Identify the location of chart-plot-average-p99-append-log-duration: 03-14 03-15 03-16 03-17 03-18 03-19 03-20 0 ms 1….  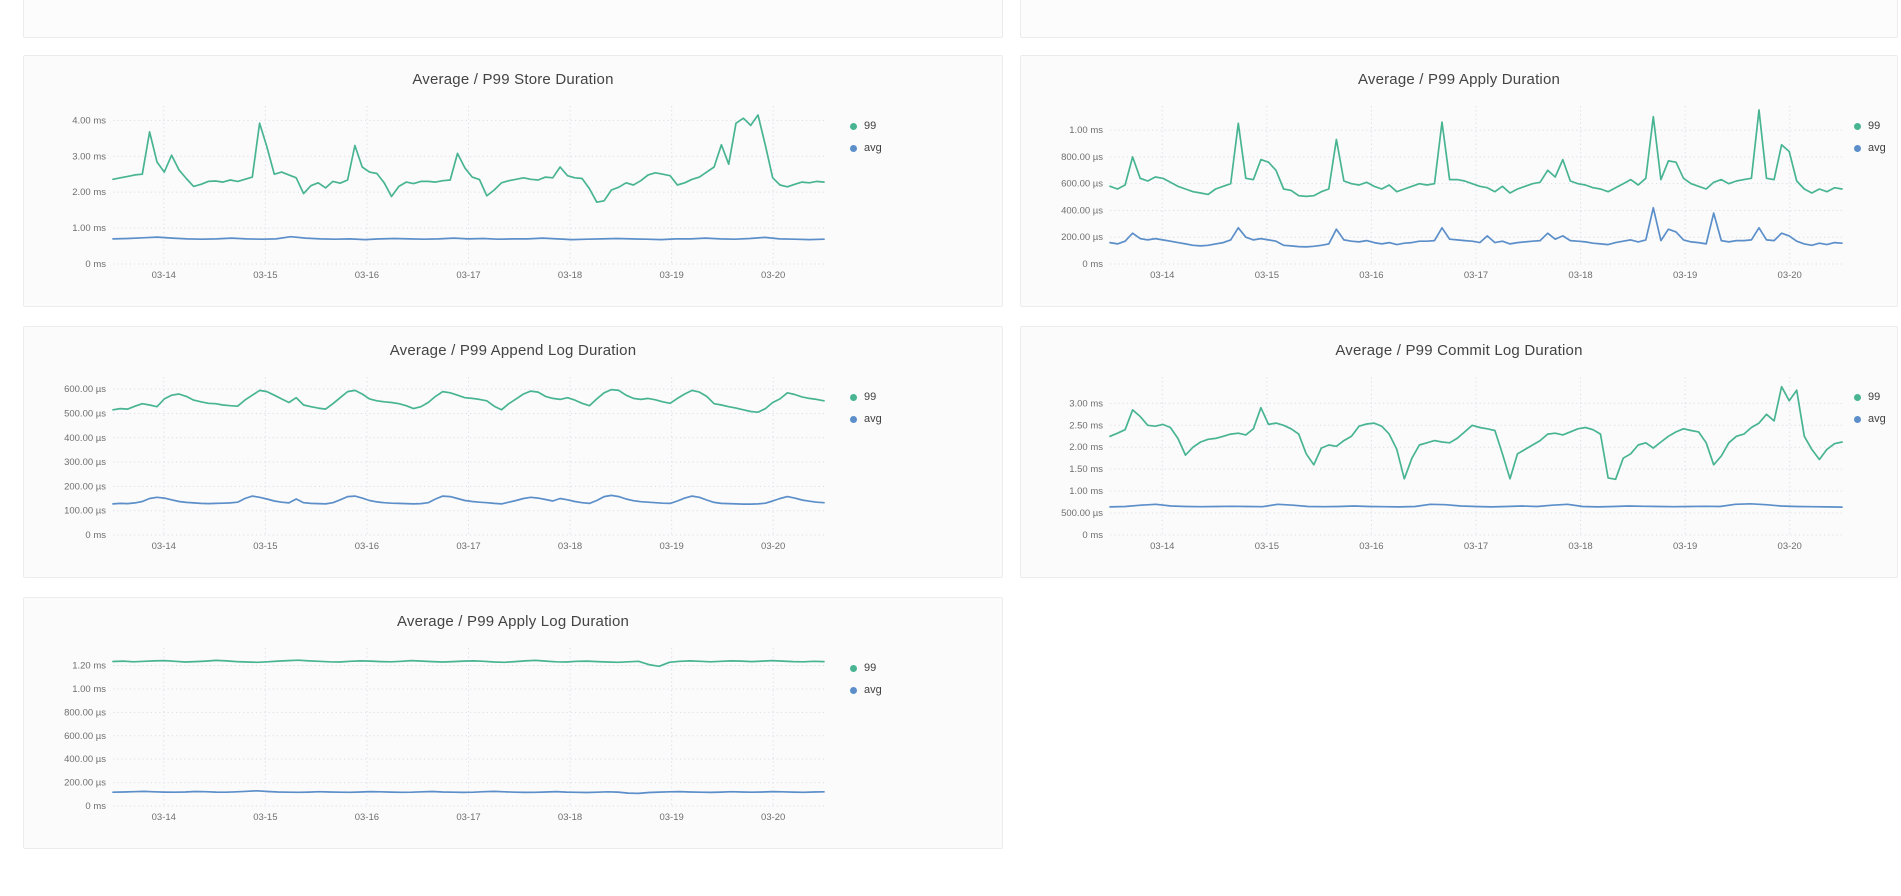
(427, 460).